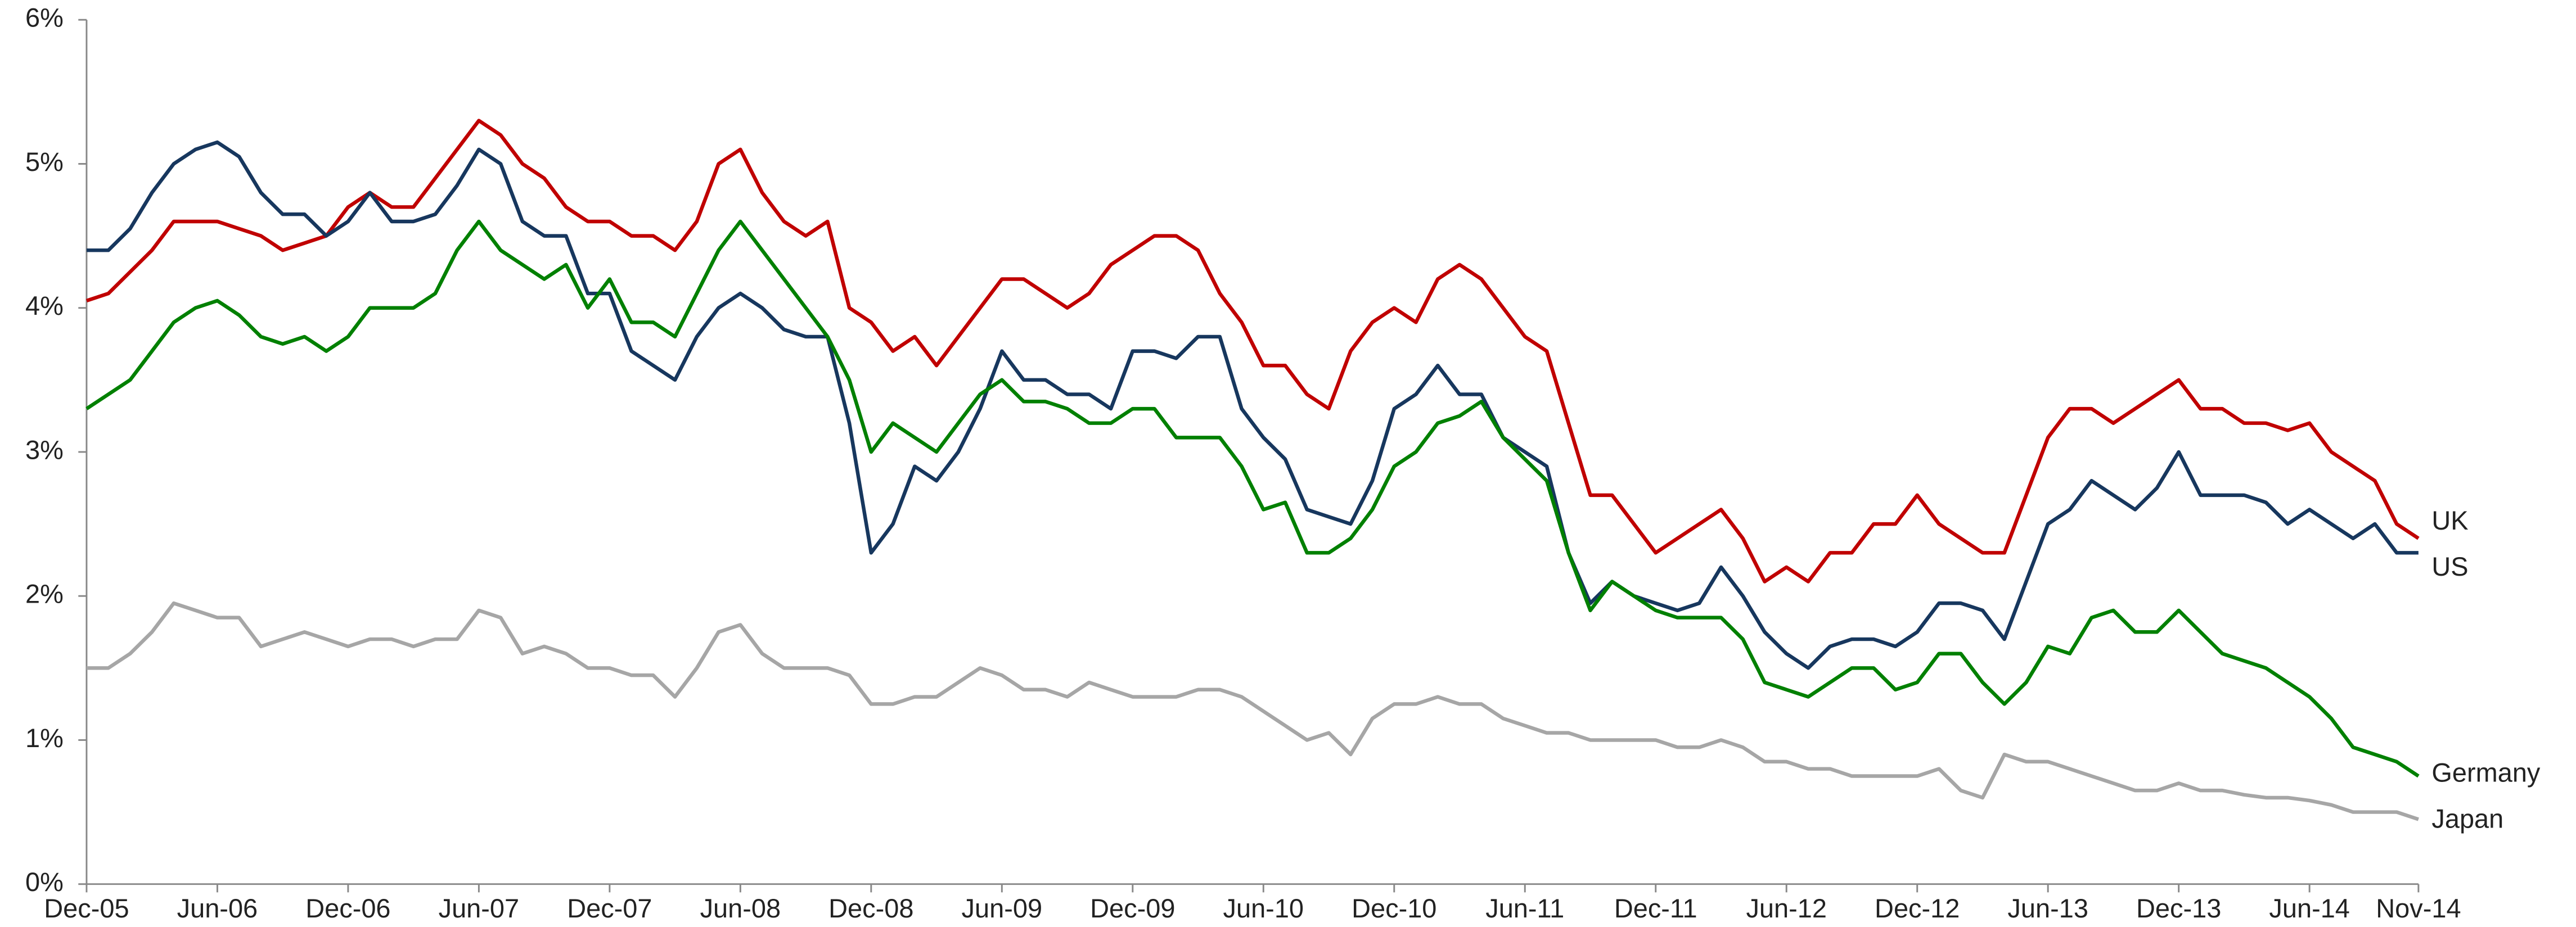 This screenshot has width=2576, height=927. I want to click on y-tick-label: 4%, so click(44, 305).